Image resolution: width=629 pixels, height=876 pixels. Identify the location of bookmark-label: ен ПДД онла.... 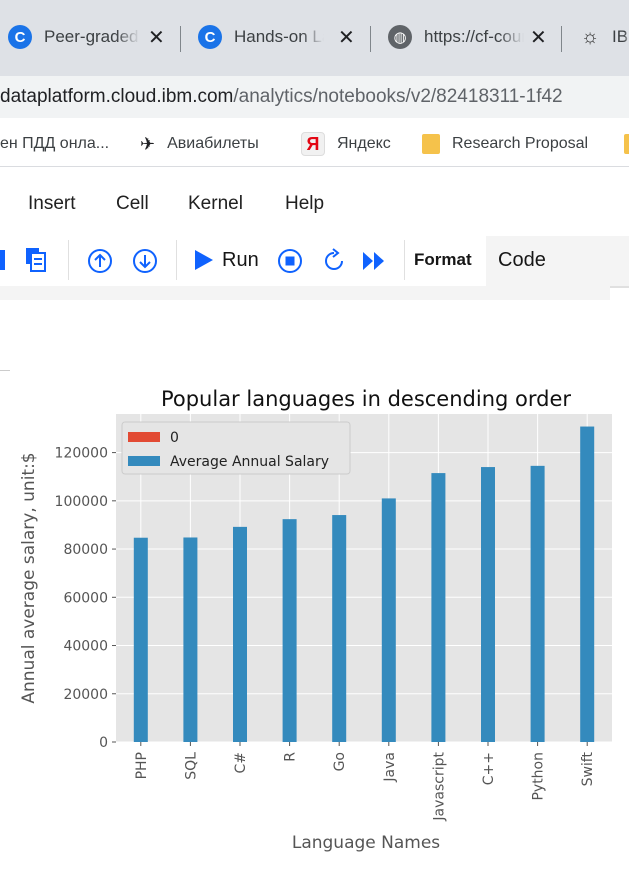
(55, 143).